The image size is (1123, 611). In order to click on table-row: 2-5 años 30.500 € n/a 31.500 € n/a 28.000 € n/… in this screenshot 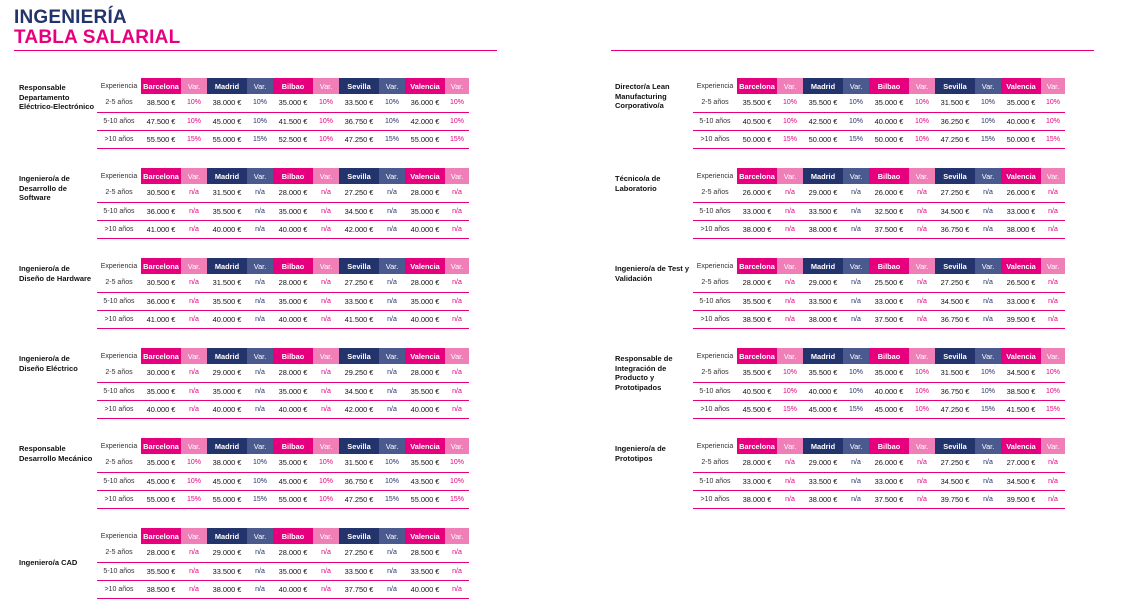, I will do `click(283, 193)`.